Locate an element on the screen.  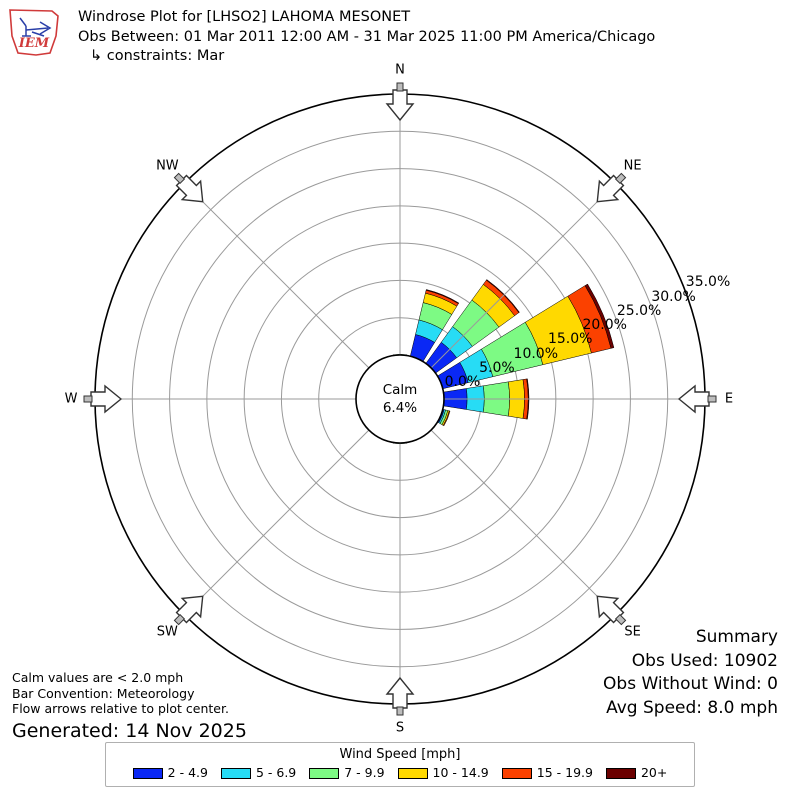
legend-item: 7 - 9.9 is located at coordinates (347, 772).